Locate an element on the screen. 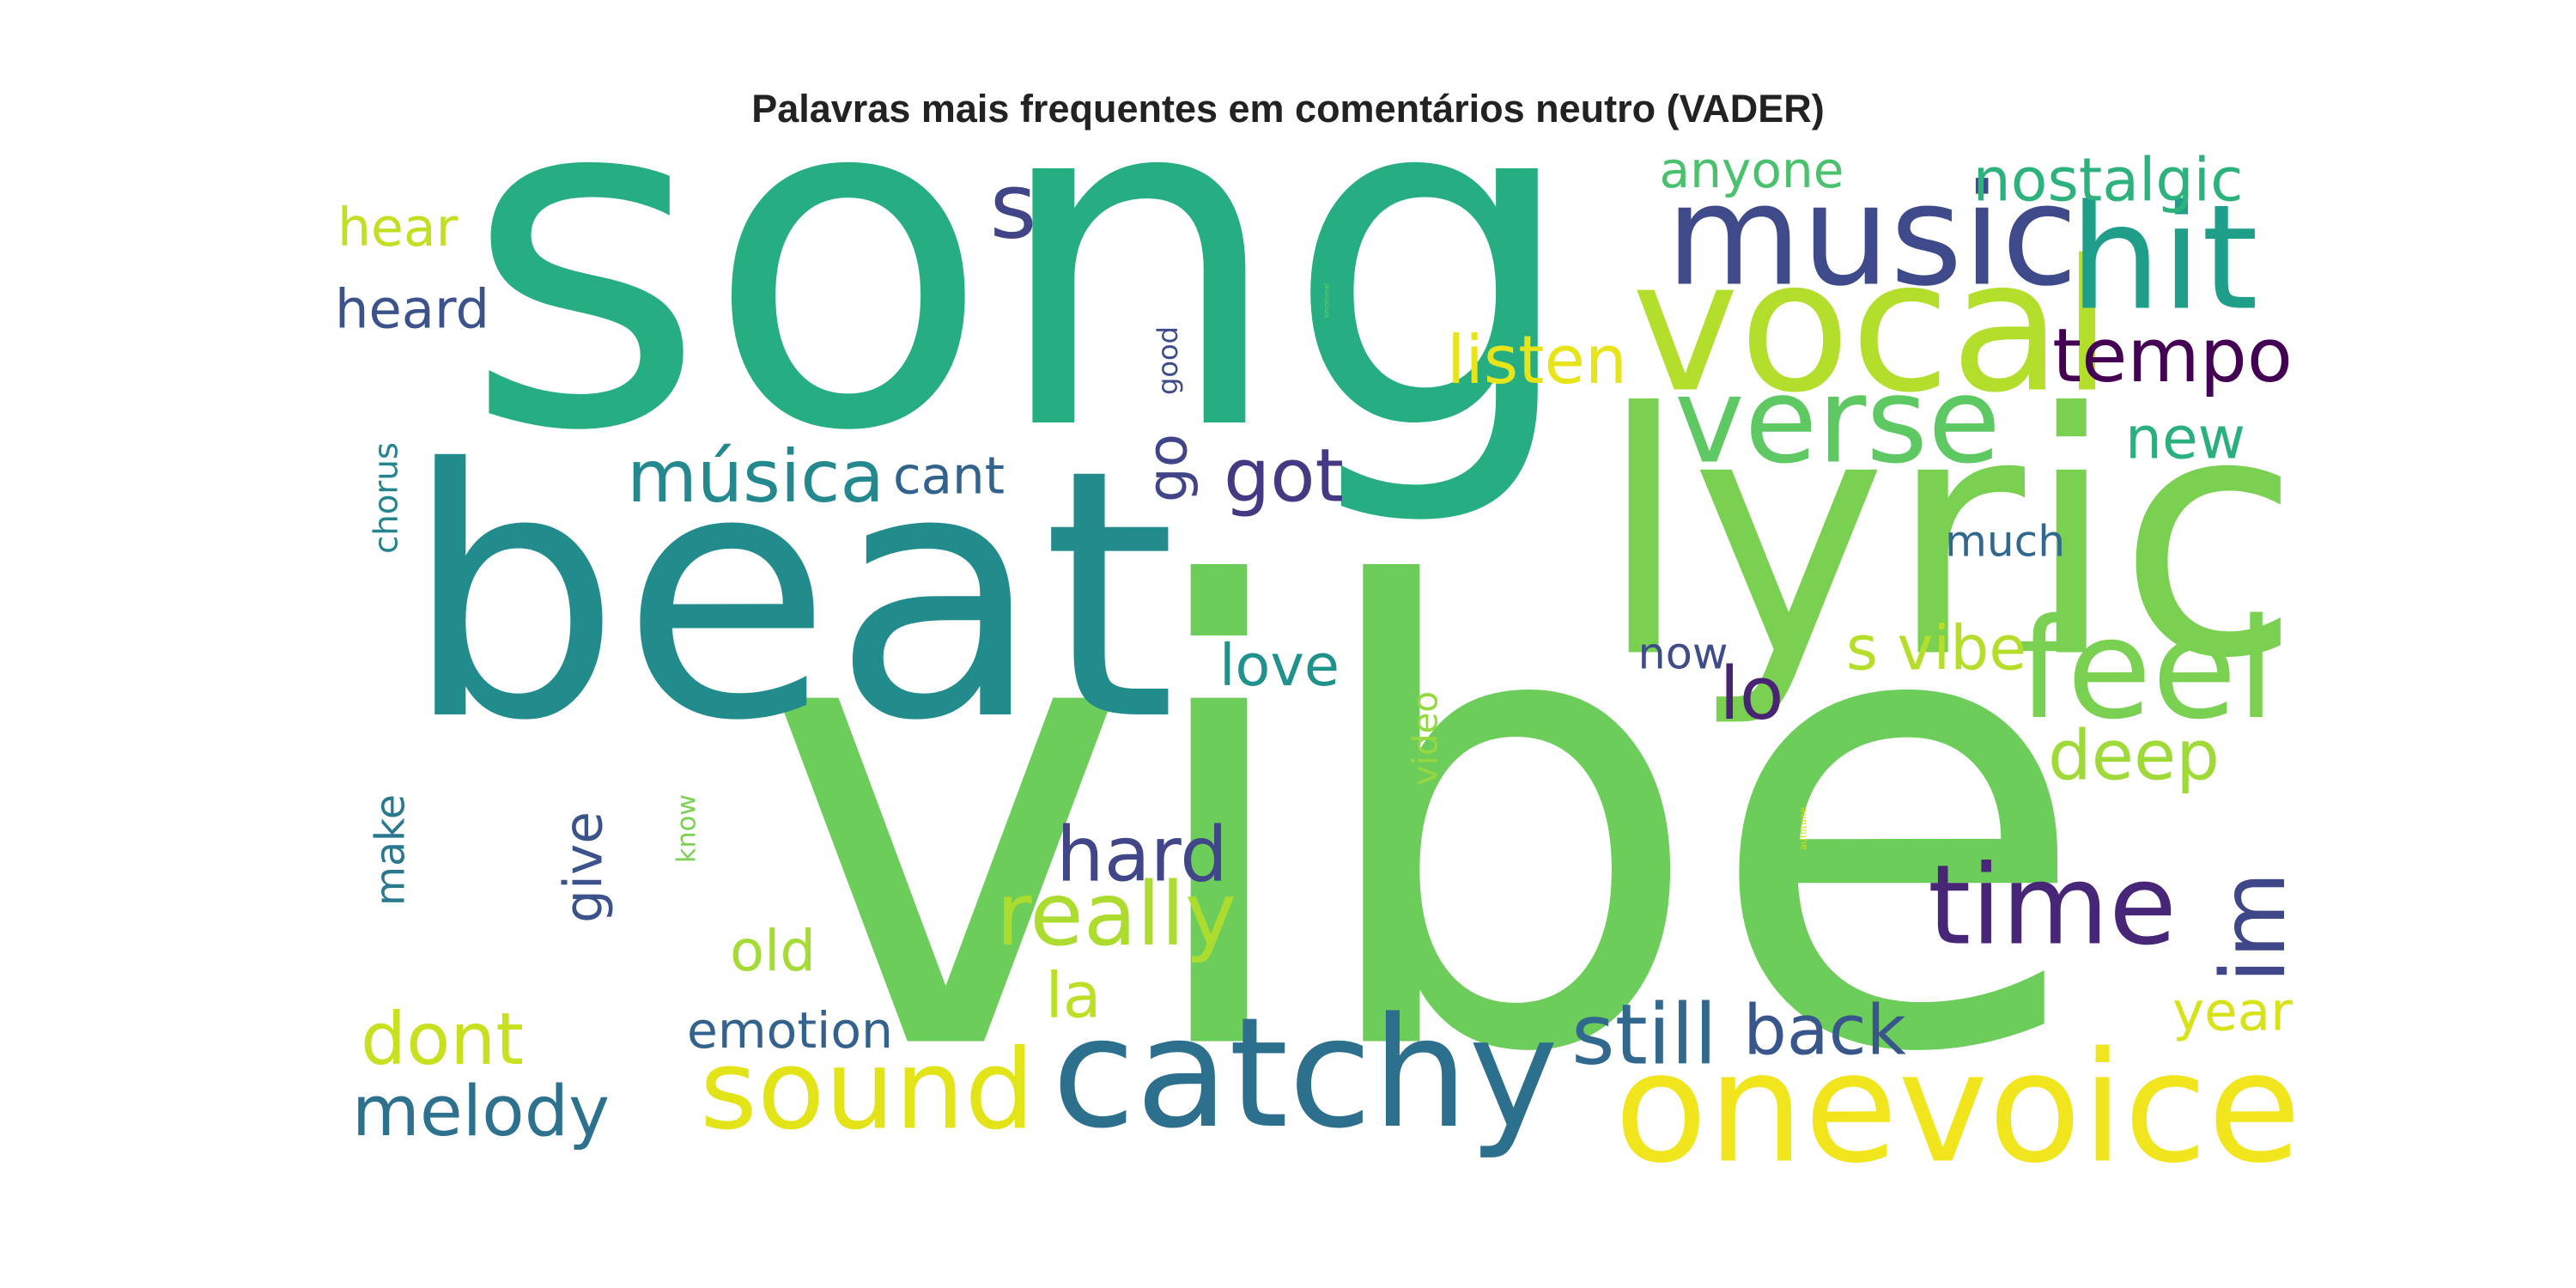 Image resolution: width=2576 pixels, height=1288 pixels. word-lyric: lyric is located at coordinates (1949, 537).